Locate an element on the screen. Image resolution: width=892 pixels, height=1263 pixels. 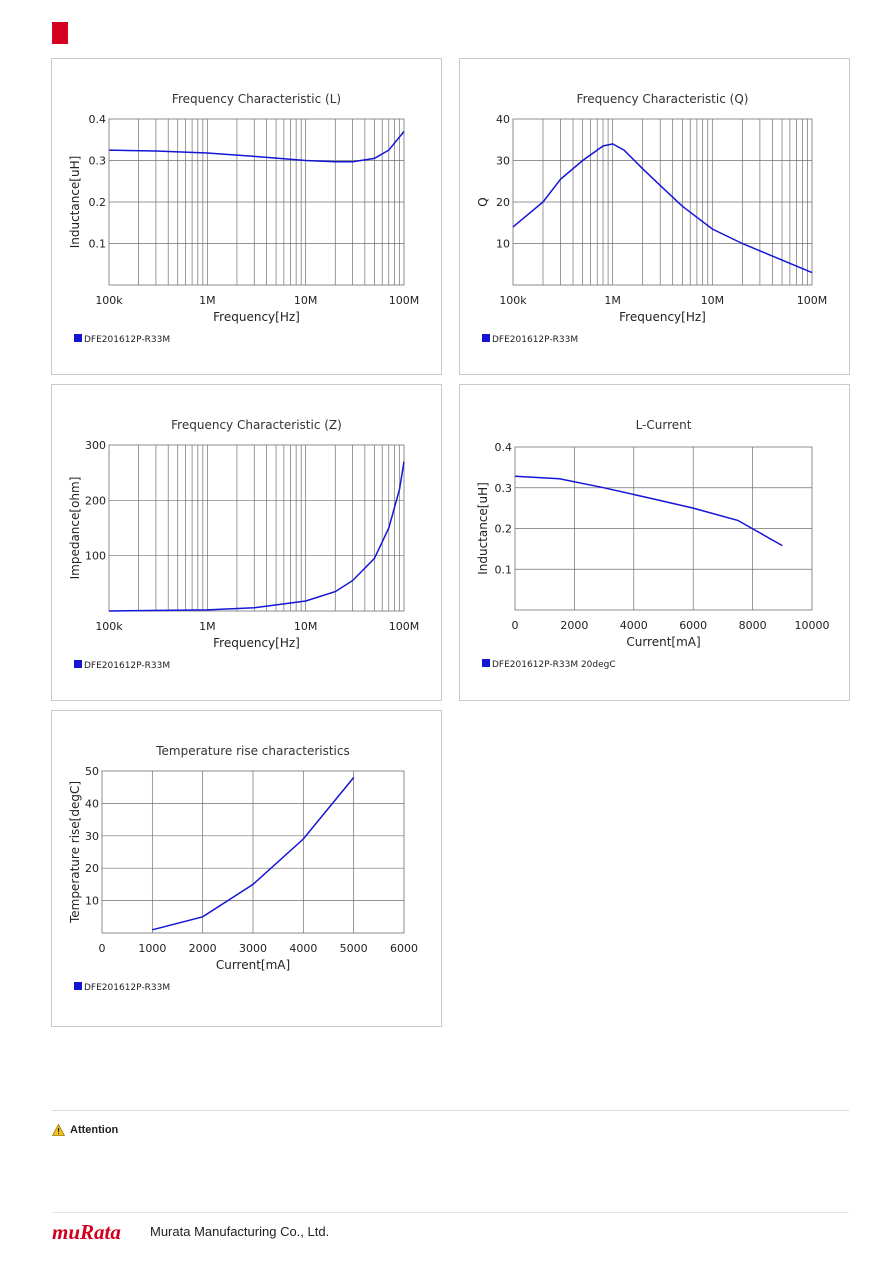
y-tick-label: 50 is located at coordinates (92, 771).